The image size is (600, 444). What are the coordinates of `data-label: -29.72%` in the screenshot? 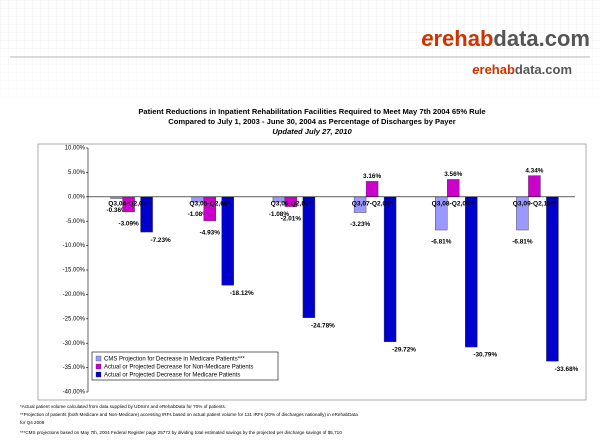 It's located at (404, 350).